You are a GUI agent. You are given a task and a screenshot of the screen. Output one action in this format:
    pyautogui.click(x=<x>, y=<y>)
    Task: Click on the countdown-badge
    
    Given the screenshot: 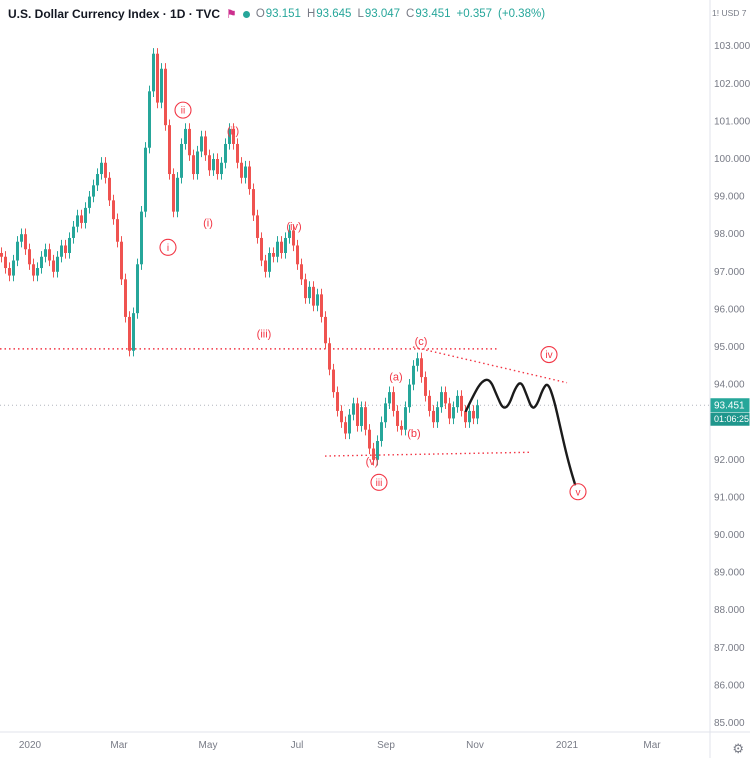 What is the action you would take?
    pyautogui.click(x=730, y=419)
    